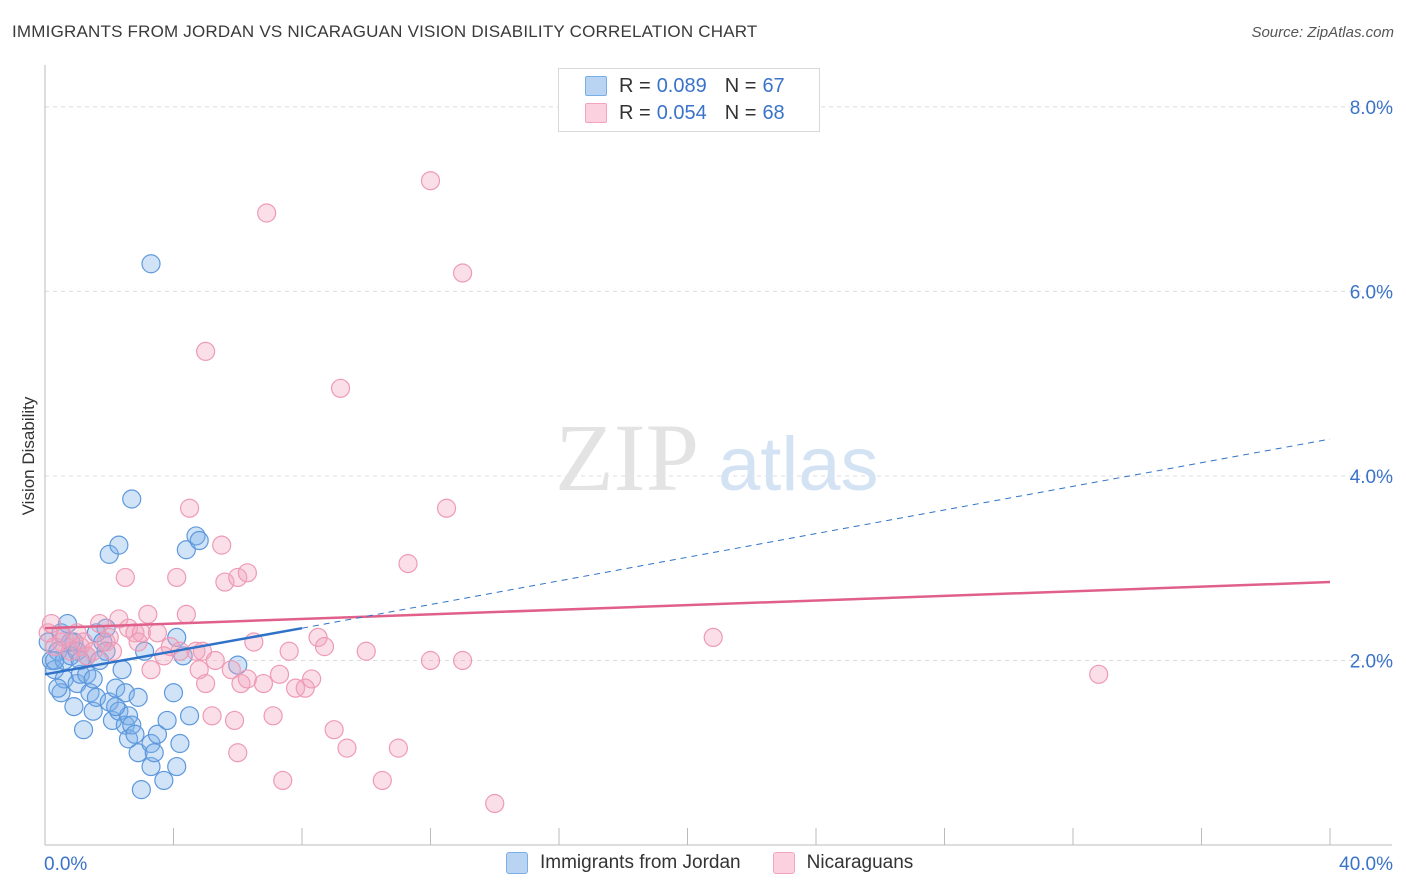 Image resolution: width=1406 pixels, height=892 pixels. What do you see at coordinates (860, 862) in the screenshot?
I see `bottom-legend-label-nicaraguans: Nicaraguans` at bounding box center [860, 862].